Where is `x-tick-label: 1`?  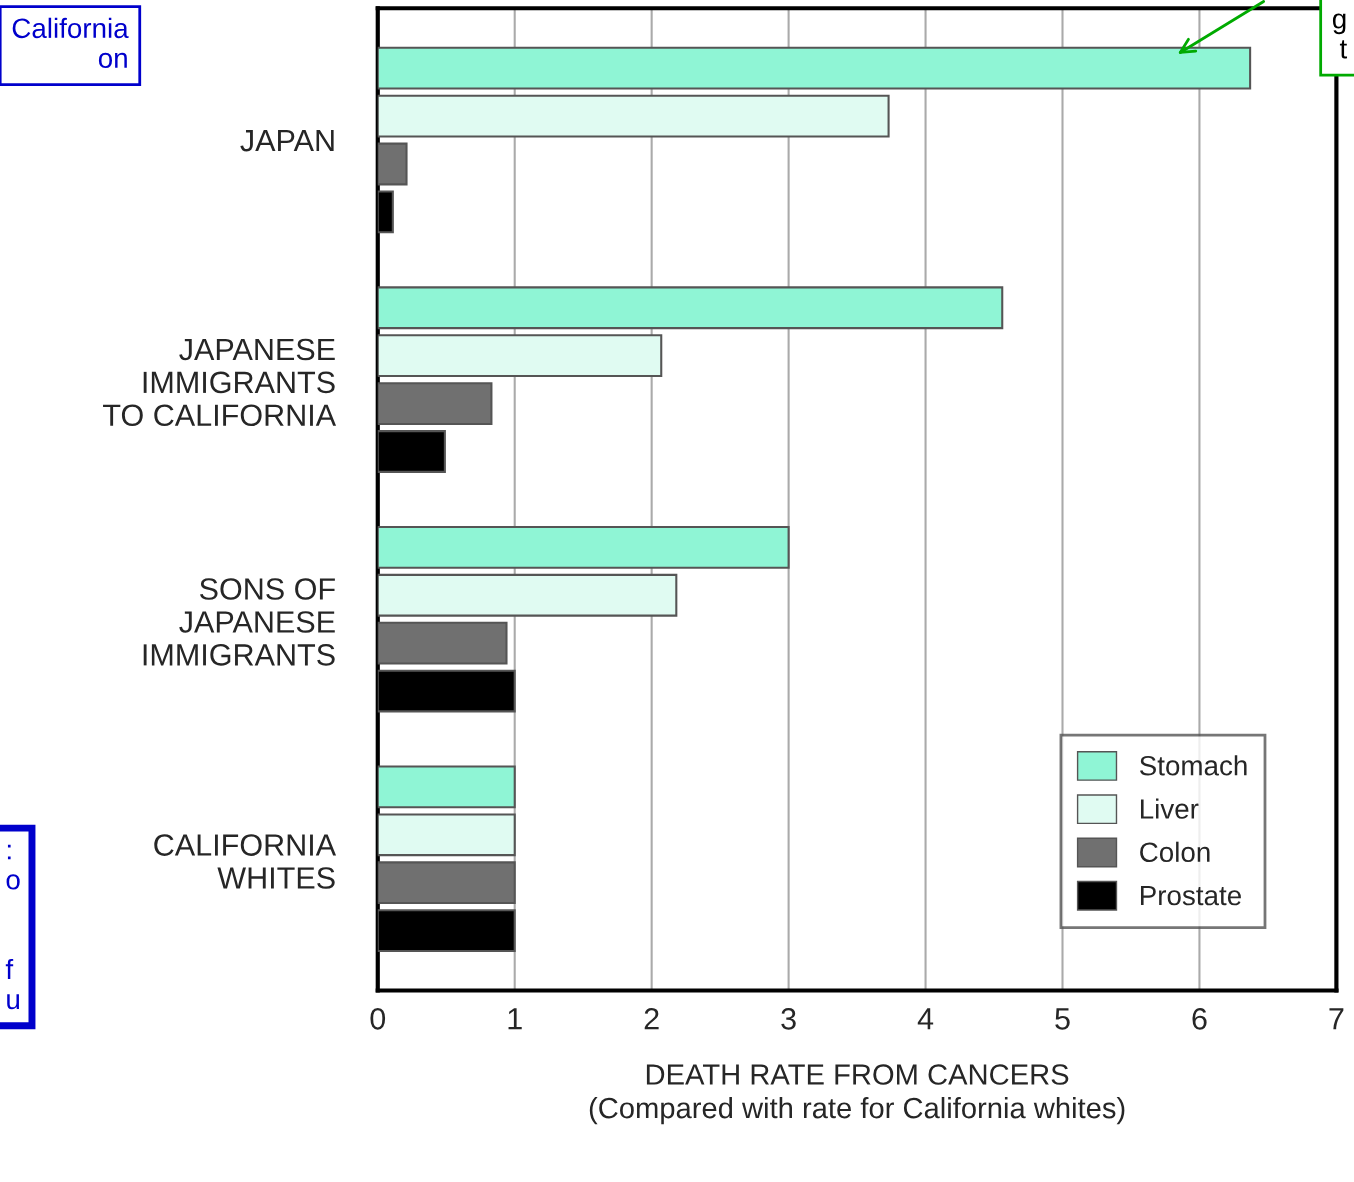
x-tick-label: 1 is located at coordinates (515, 1019).